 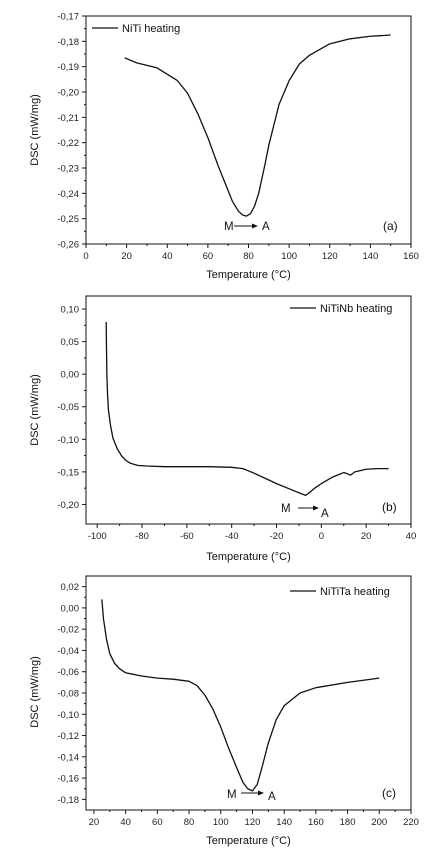 I want to click on x-tick-label: 180, so click(x=348, y=822).